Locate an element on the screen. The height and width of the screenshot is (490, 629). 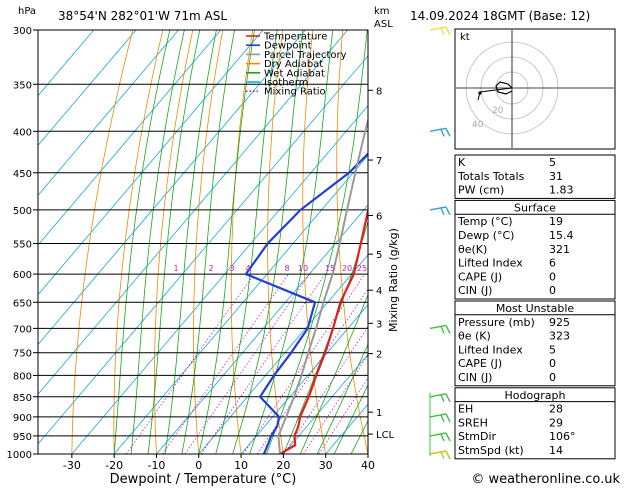
legend-item: Dry Adiabat is located at coordinates (284, 64).